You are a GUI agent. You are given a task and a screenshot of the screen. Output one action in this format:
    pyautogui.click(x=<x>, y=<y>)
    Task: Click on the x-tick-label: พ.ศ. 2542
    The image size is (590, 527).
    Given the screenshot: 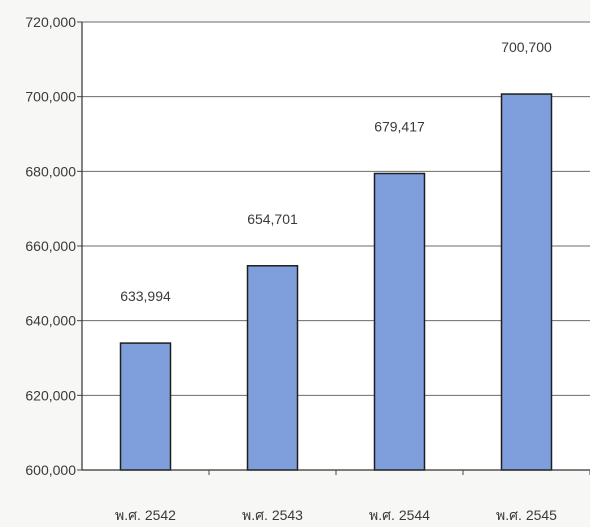 What is the action you would take?
    pyautogui.click(x=145, y=515)
    